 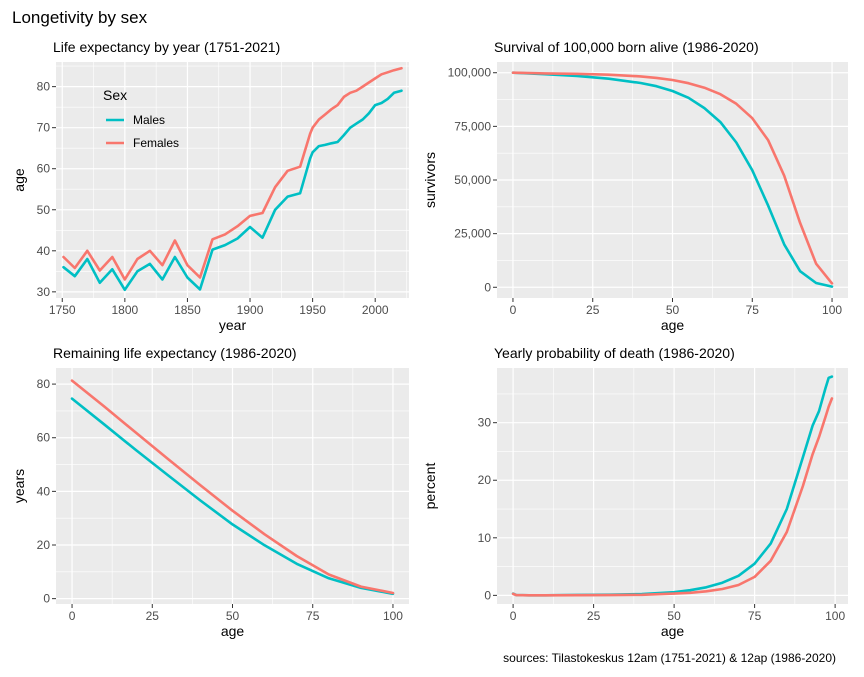 What do you see at coordinates (472, 234) in the screenshot?
I see `y-tick-label: 25,000` at bounding box center [472, 234].